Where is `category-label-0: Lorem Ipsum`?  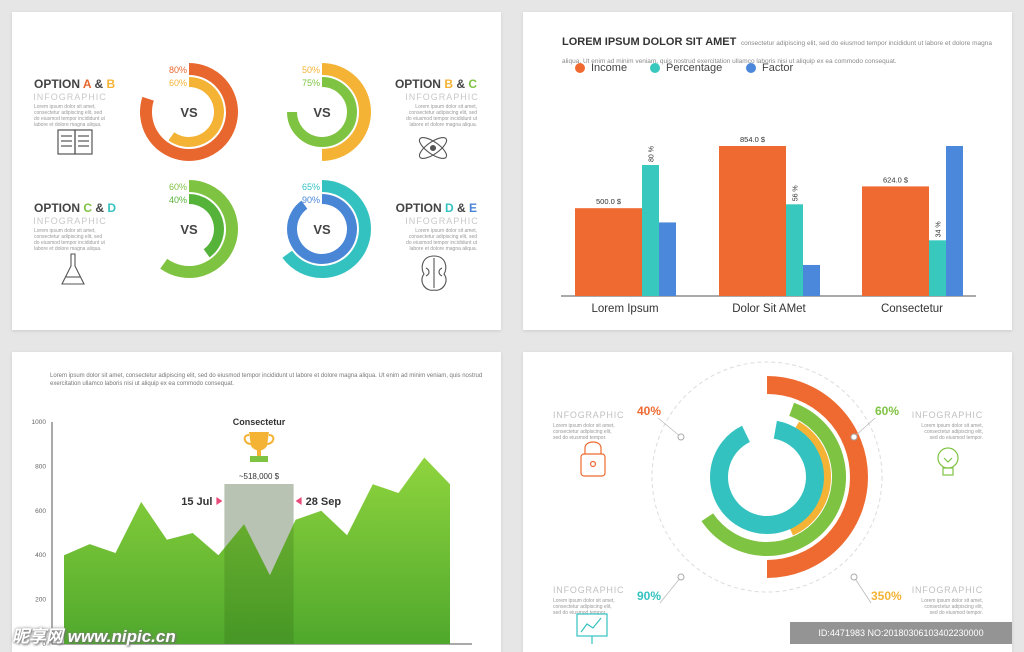 category-label-0: Lorem Ipsum is located at coordinates (624, 309).